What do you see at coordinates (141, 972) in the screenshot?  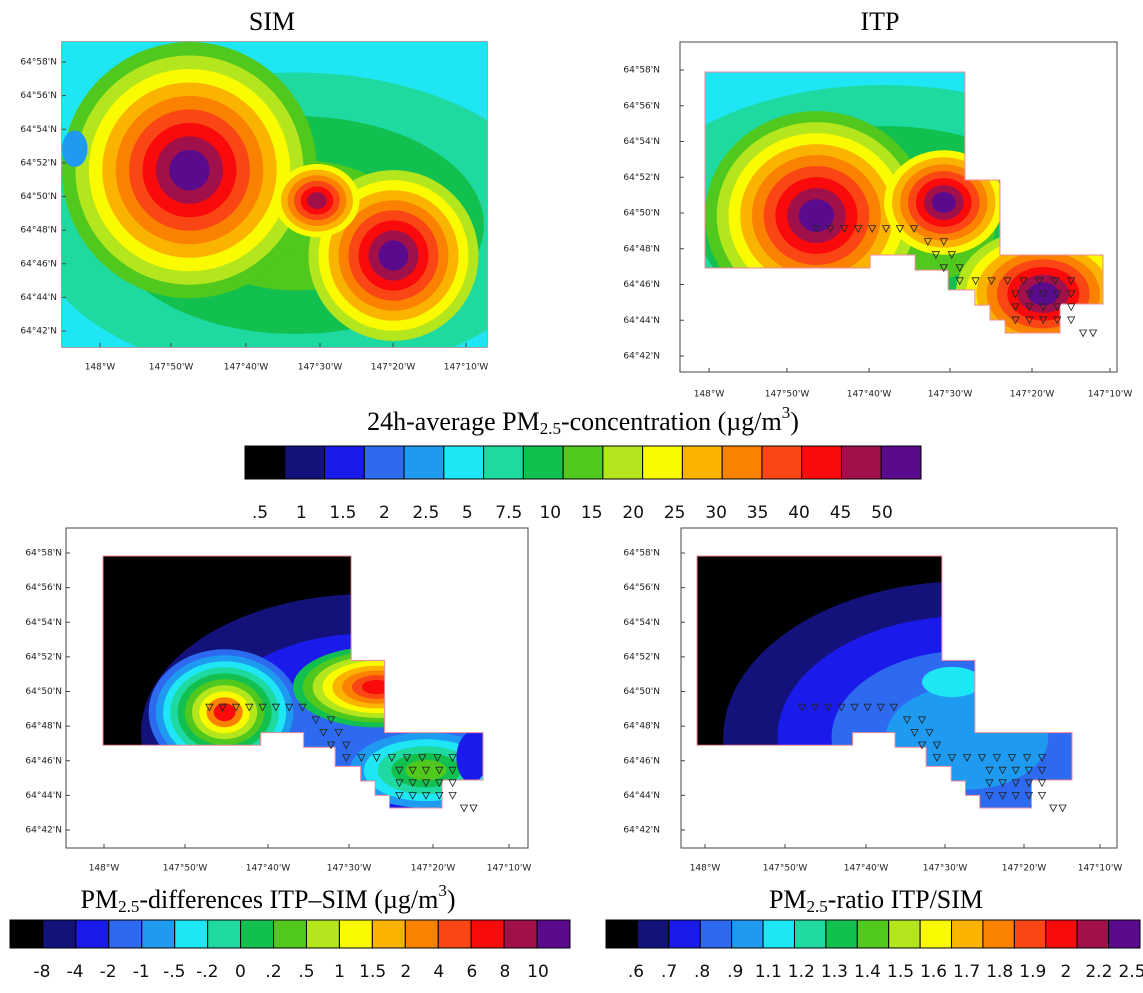 I see `colorbar-label: -1` at bounding box center [141, 972].